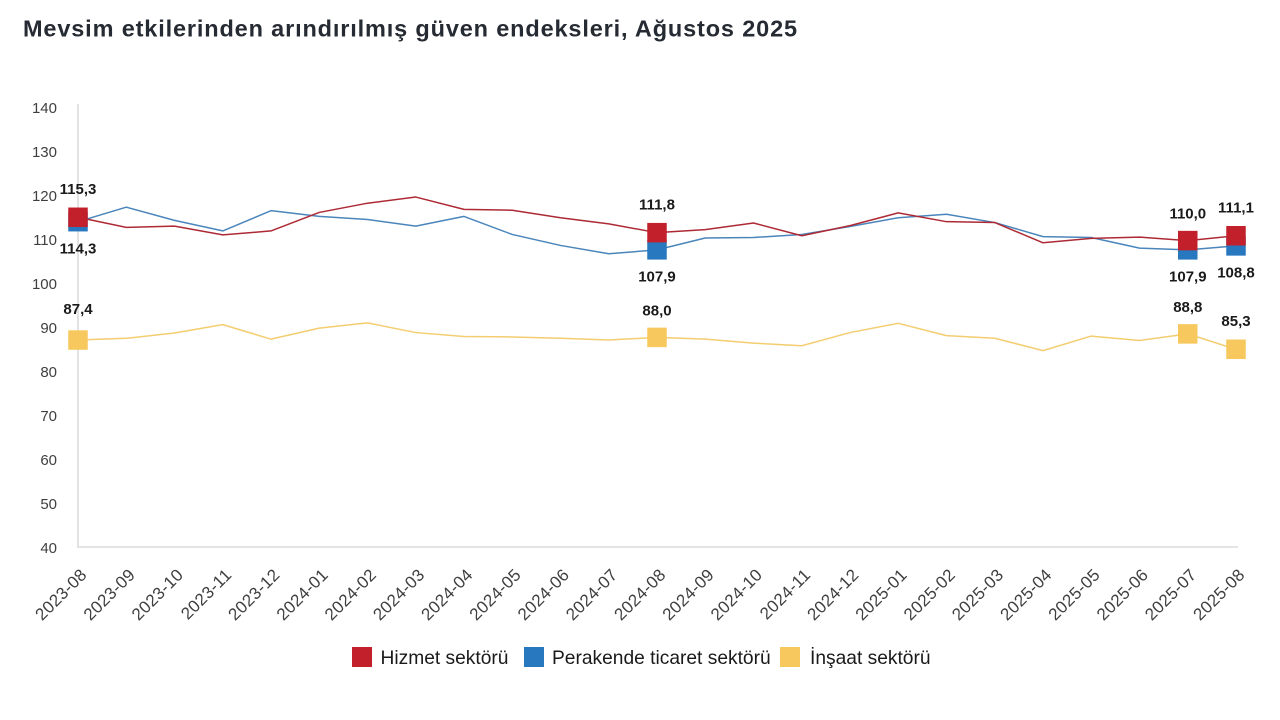  What do you see at coordinates (1187, 213) in the screenshot?
I see `svg-text: 110,0` at bounding box center [1187, 213].